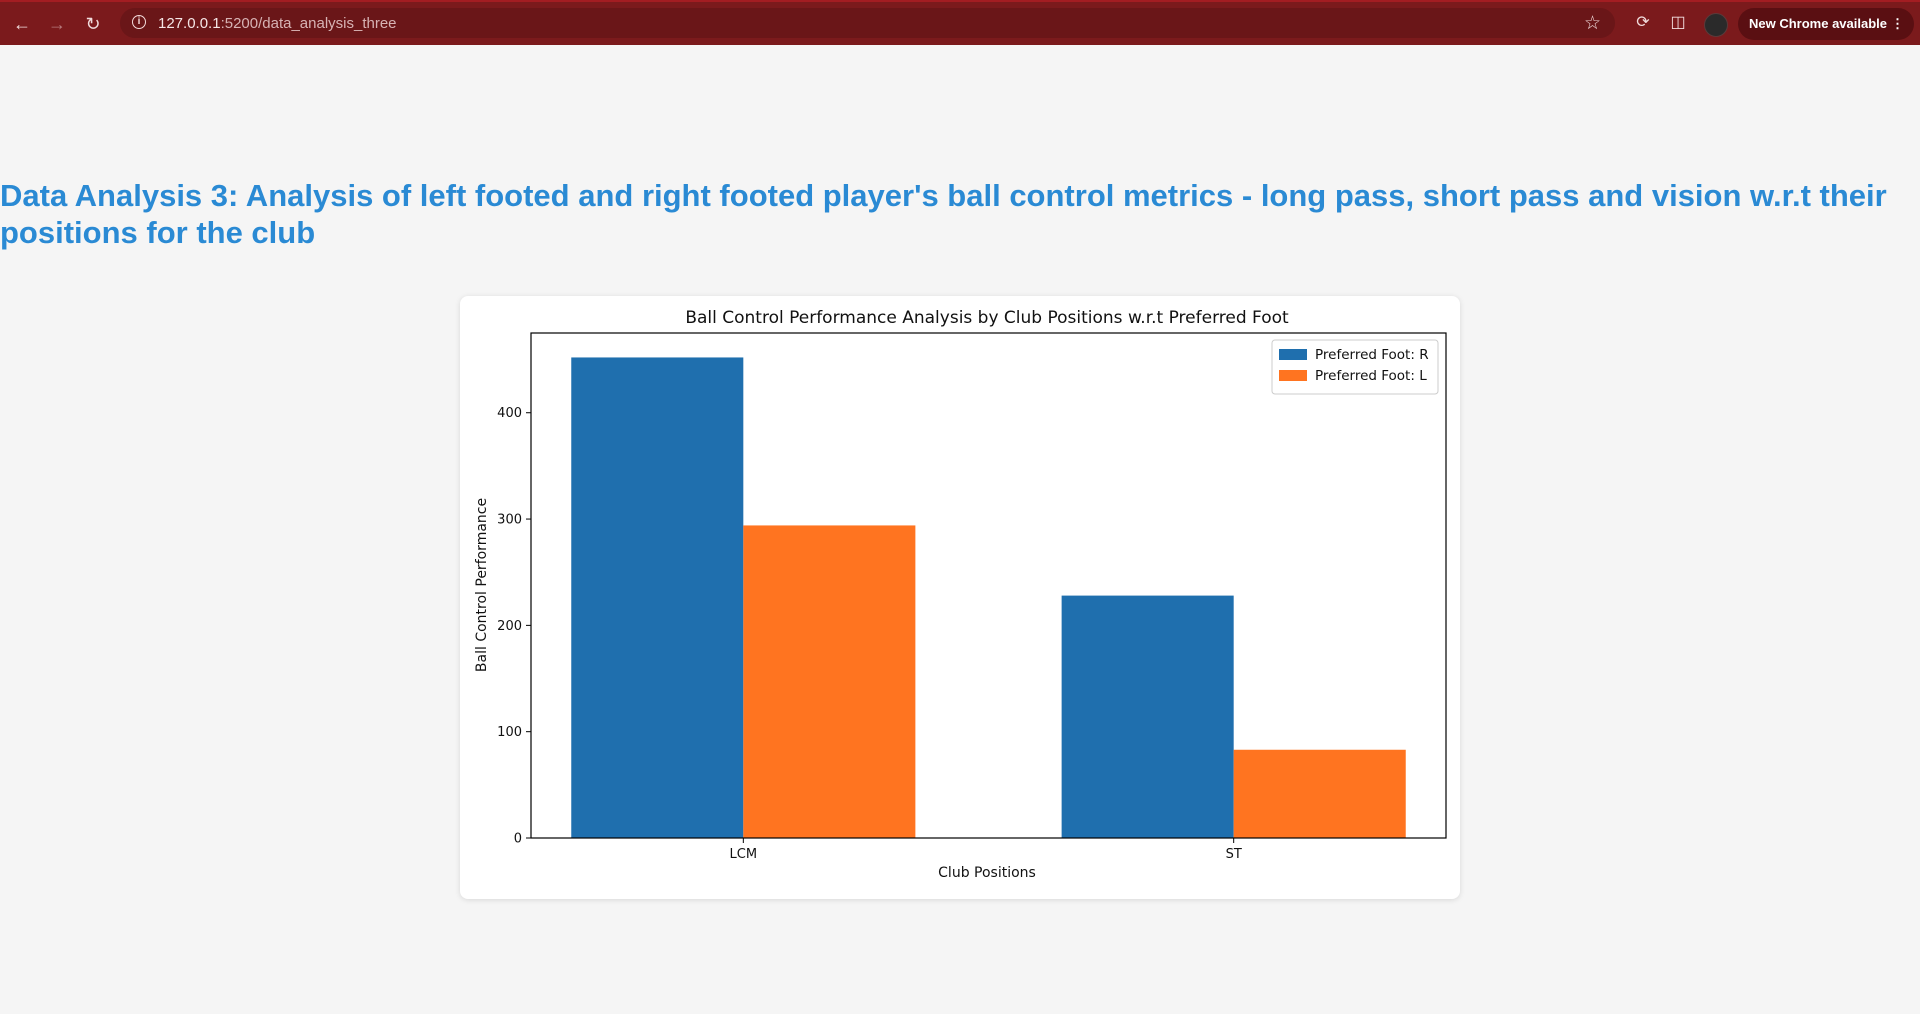  What do you see at coordinates (657, 597) in the screenshot?
I see `bar-lcm-right-foot` at bounding box center [657, 597].